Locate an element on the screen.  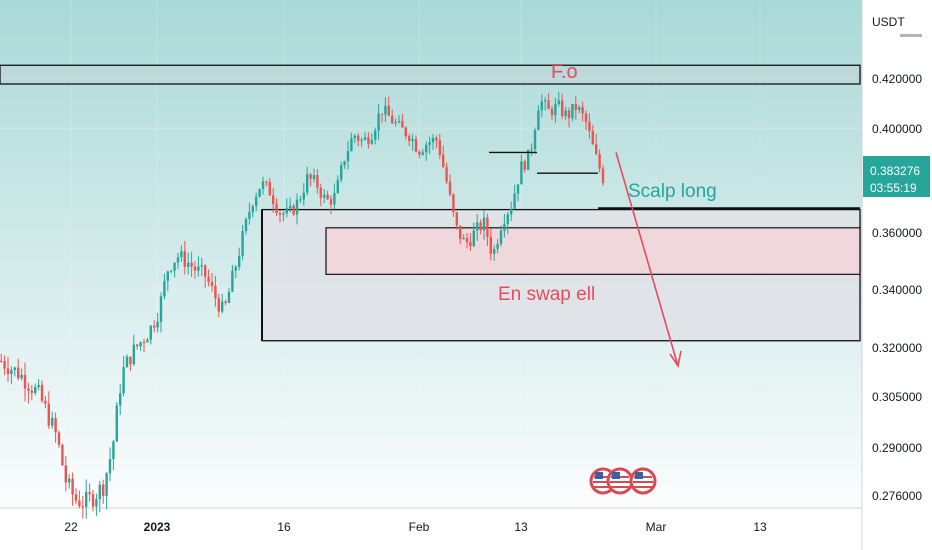
annotation-fo: F.o is located at coordinates (564, 72).